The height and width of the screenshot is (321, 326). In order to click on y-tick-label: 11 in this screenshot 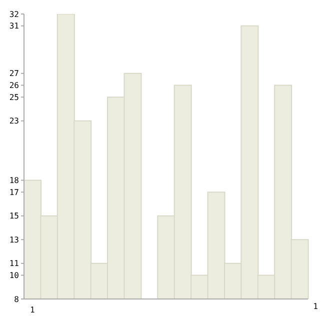, I will do `click(14, 263)`.